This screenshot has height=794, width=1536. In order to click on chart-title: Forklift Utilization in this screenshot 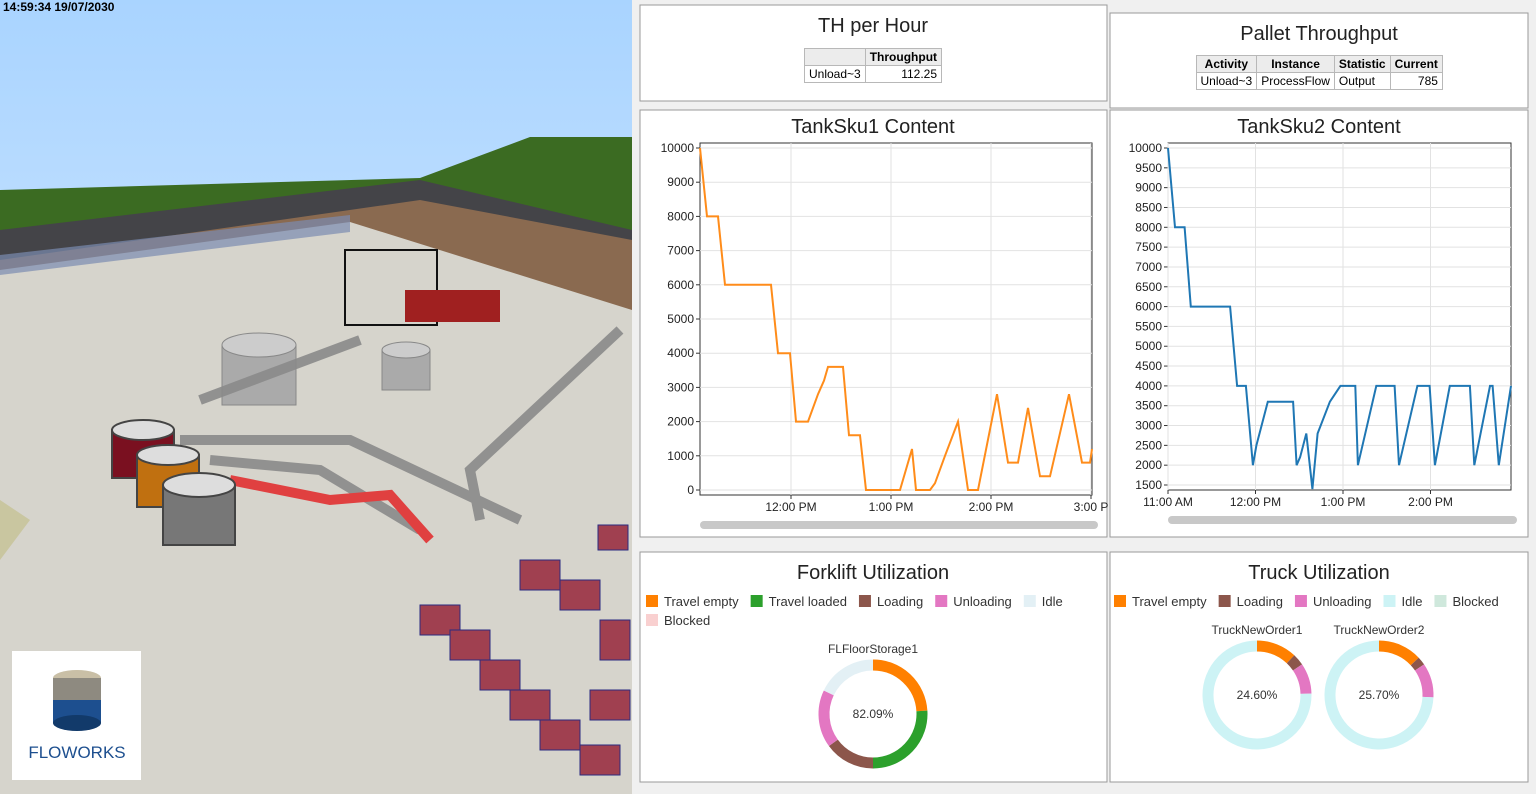, I will do `click(873, 573)`.